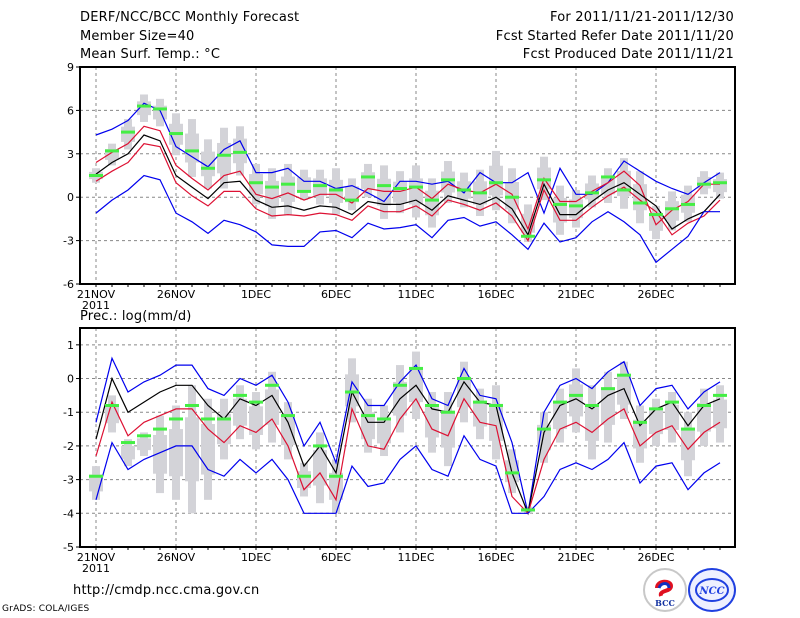  What do you see at coordinates (46, 609) in the screenshot?
I see `grads-credit: GrADS: COLA/IGES` at bounding box center [46, 609].